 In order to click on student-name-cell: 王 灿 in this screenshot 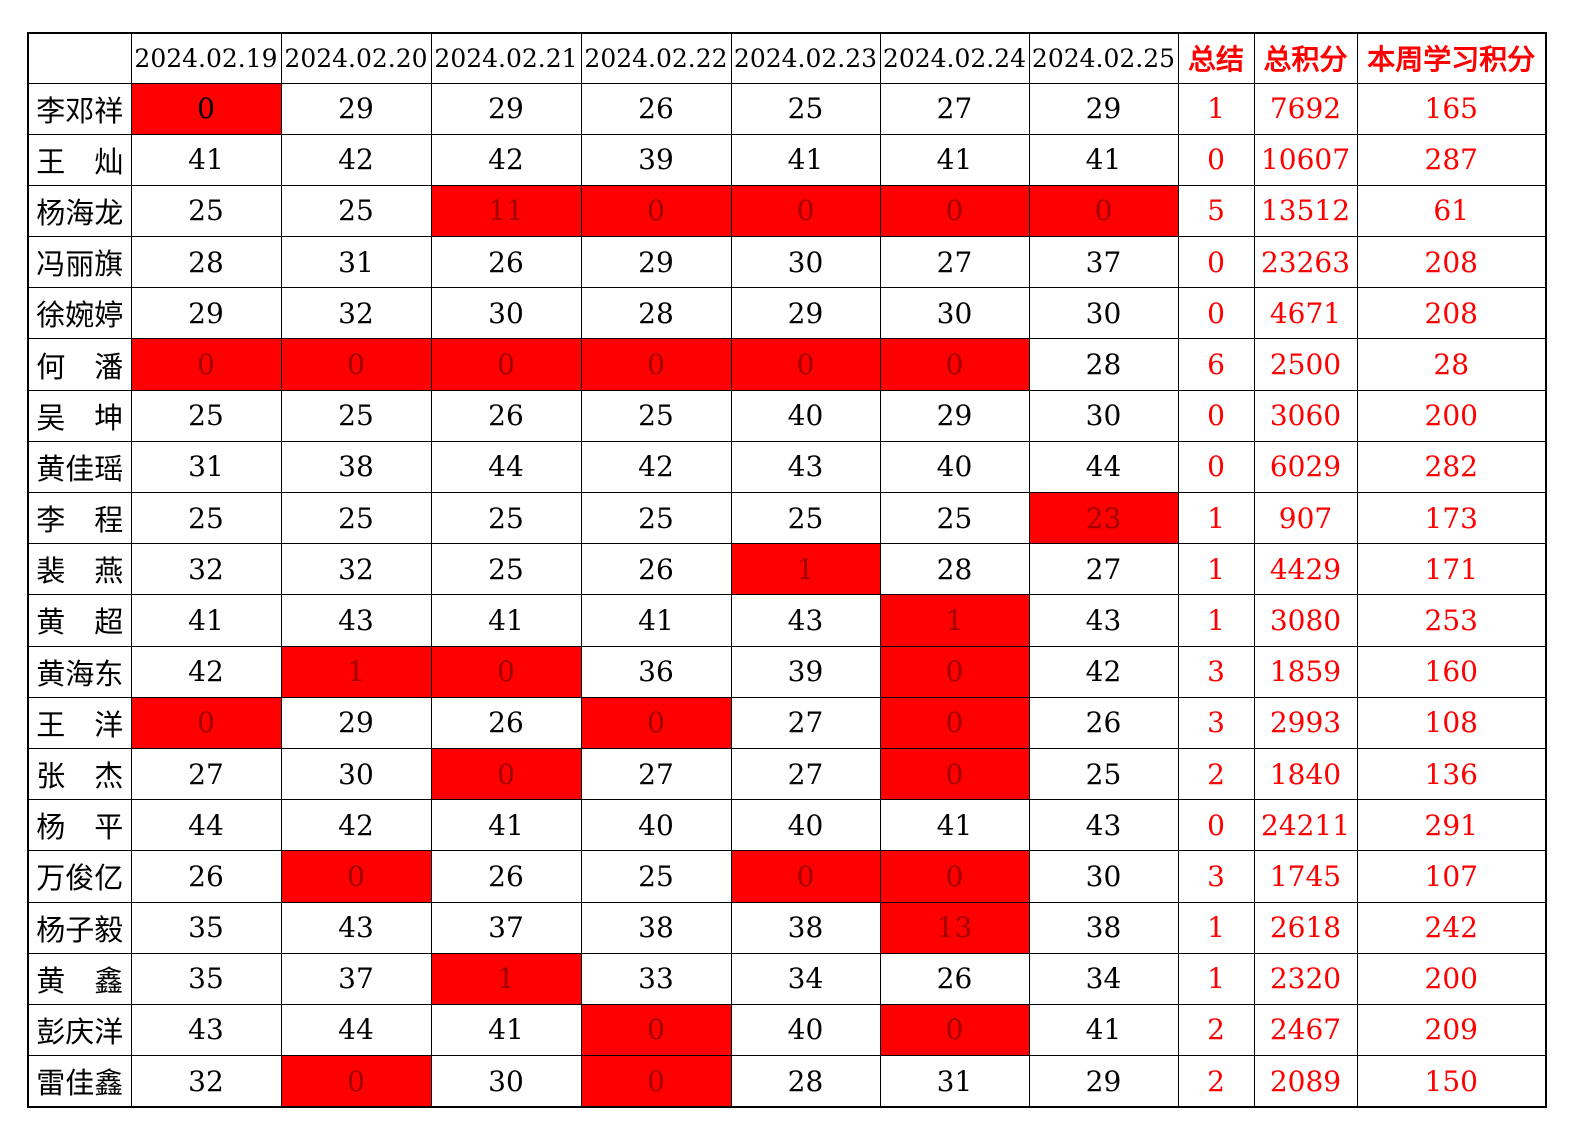, I will do `click(79, 159)`.